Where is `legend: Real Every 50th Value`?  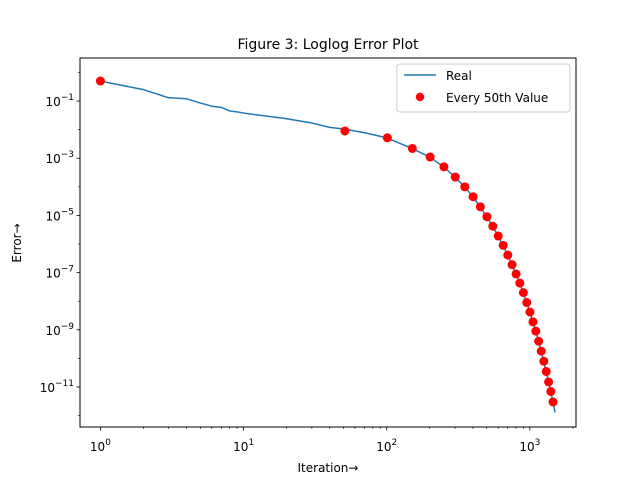
legend: Real Every 50th Value is located at coordinates (483, 88).